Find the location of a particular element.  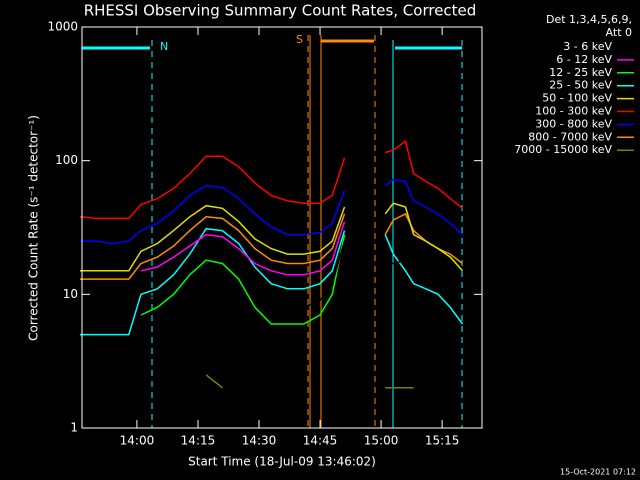

y-tick-label: 100 is located at coordinates (66, 160).